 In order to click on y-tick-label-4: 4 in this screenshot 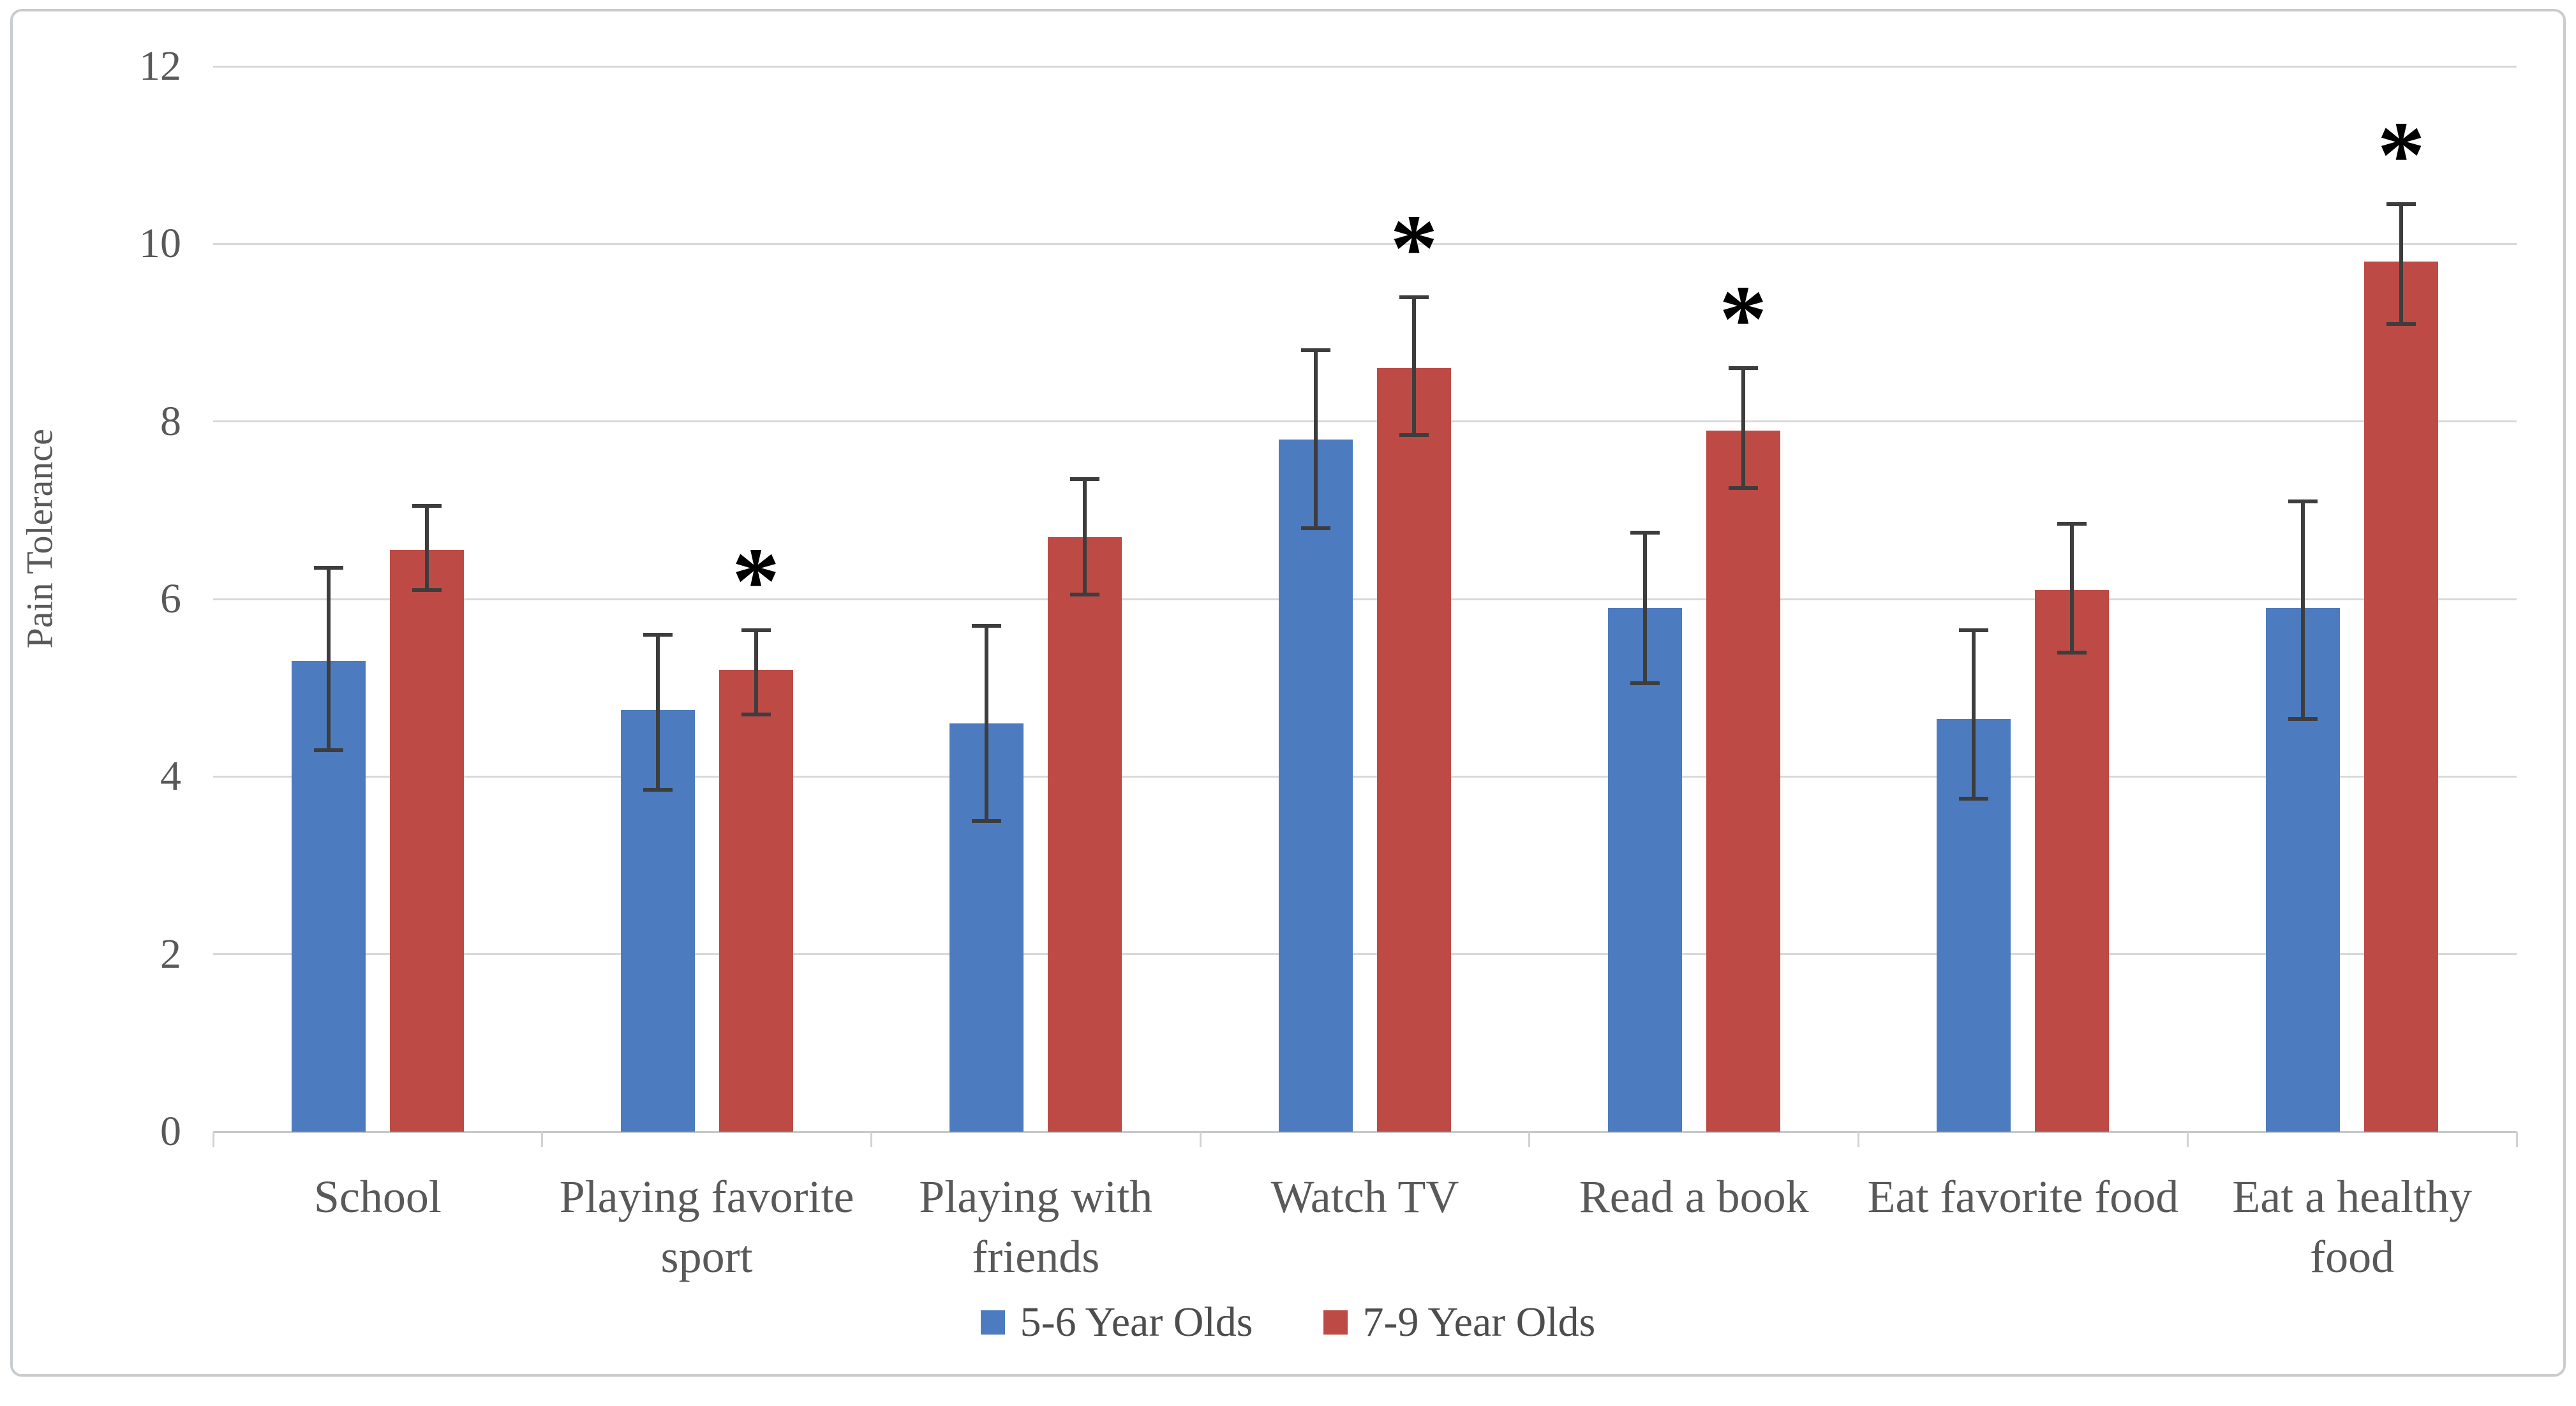, I will do `click(170, 777)`.